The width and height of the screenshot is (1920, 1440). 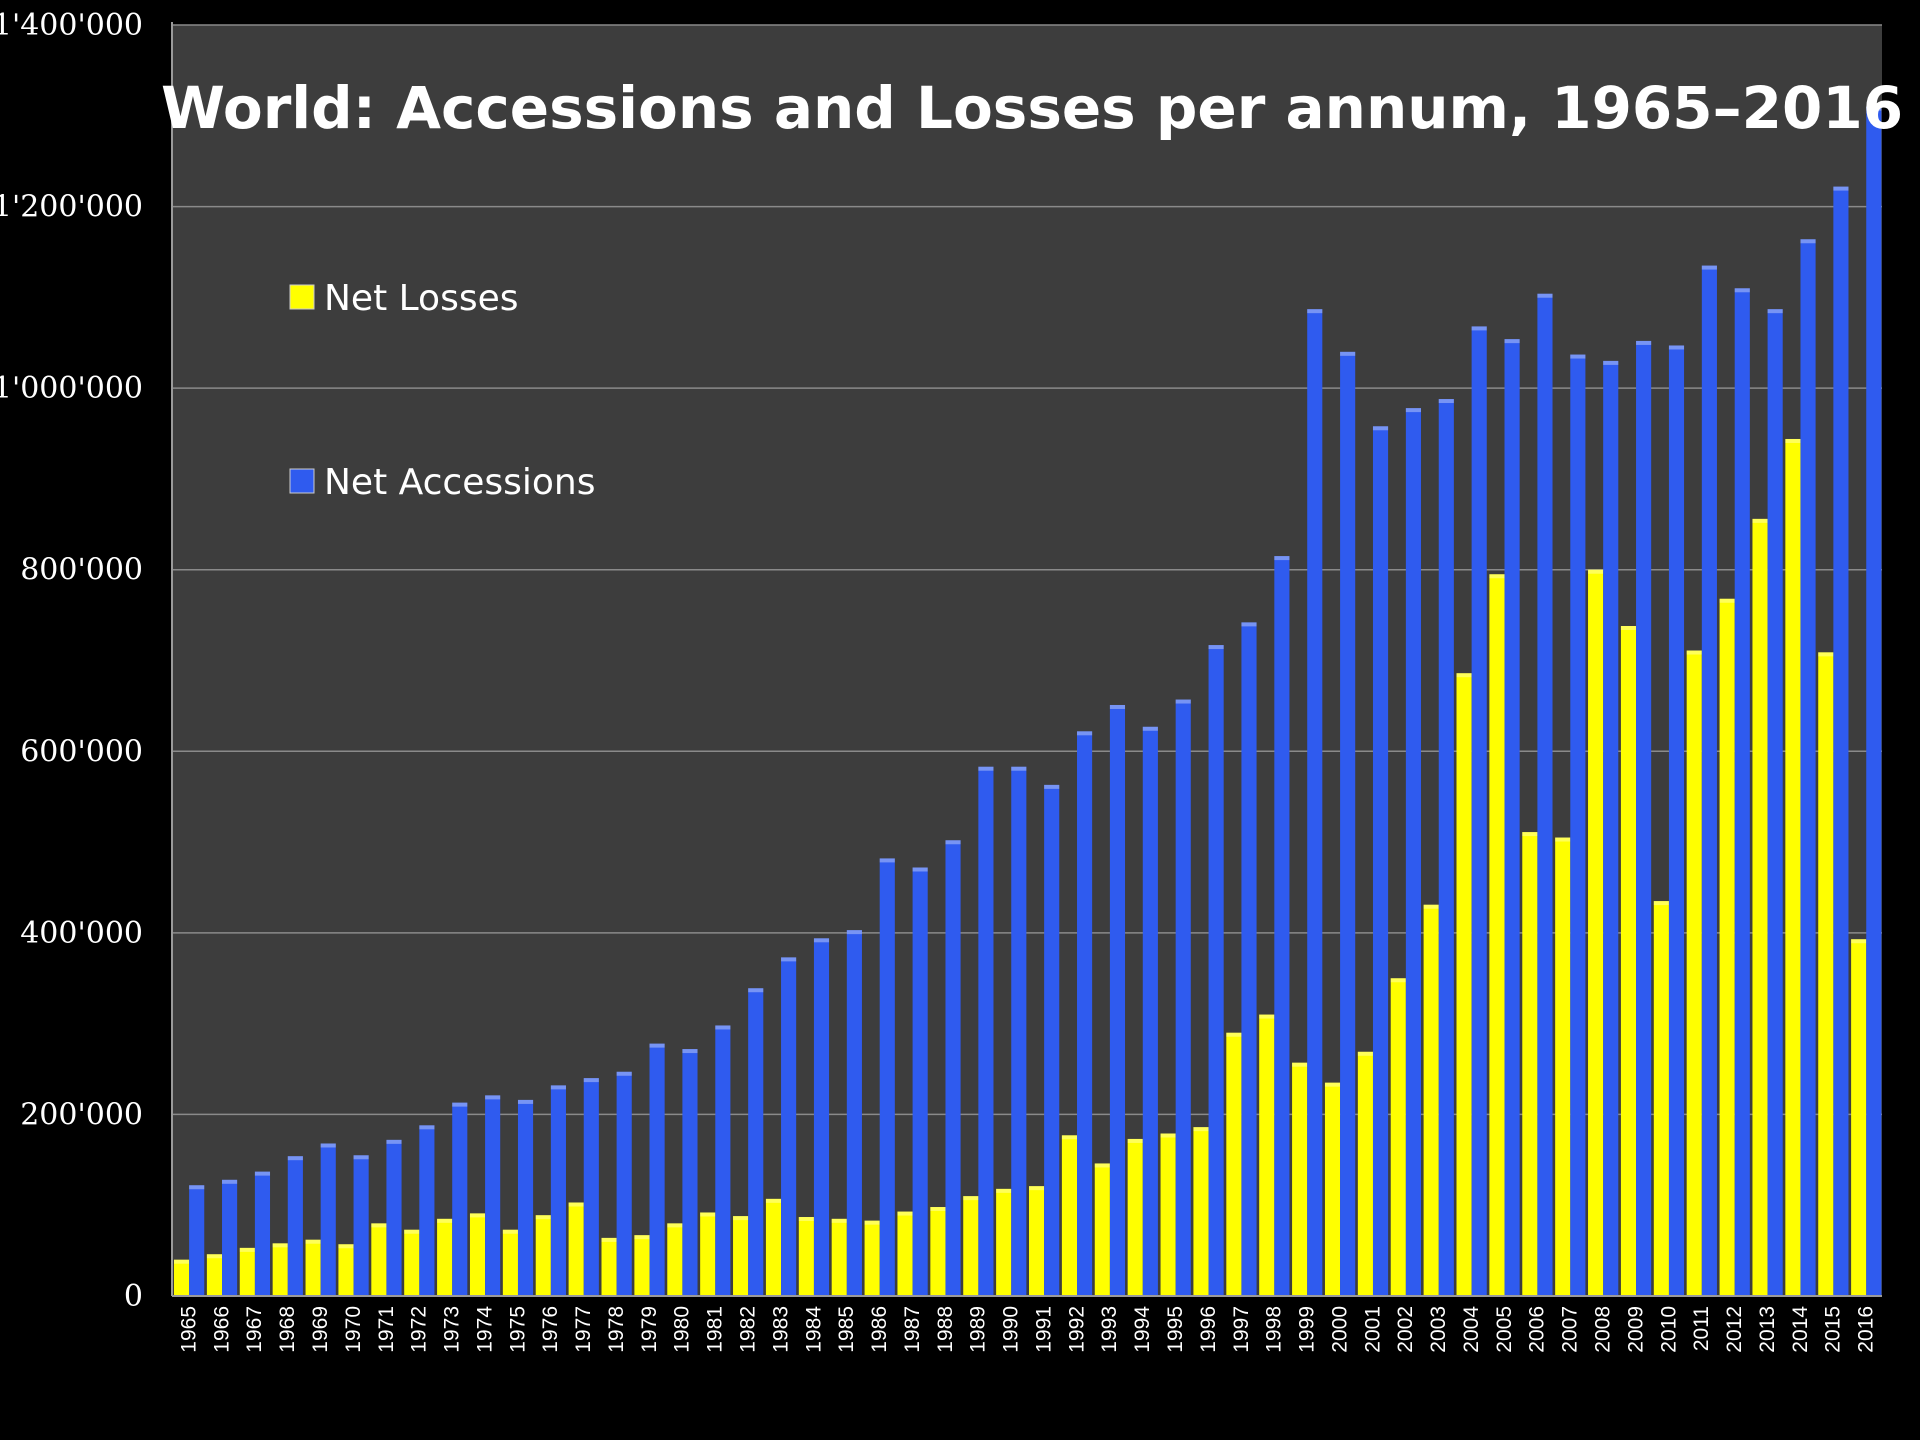 What do you see at coordinates (1109, 1329) in the screenshot?
I see `x-tick-label: 1993` at bounding box center [1109, 1329].